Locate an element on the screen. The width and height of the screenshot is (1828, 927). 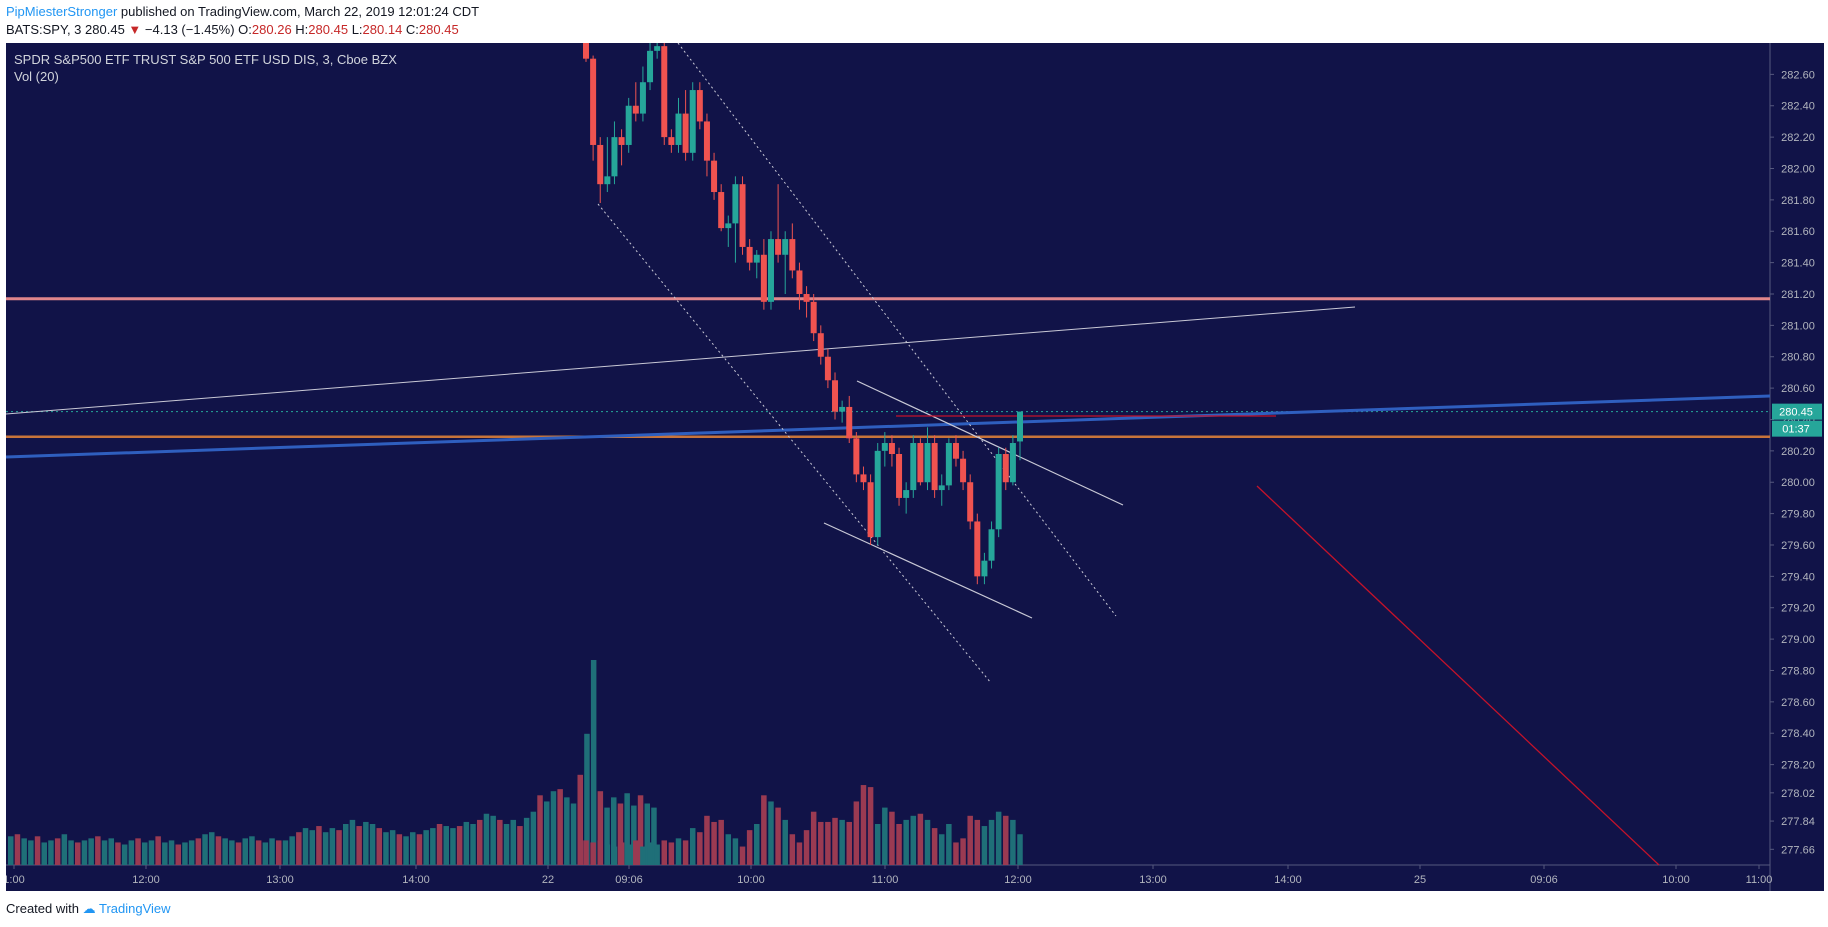
countdown-tag: 01:37 is located at coordinates (1797, 428).